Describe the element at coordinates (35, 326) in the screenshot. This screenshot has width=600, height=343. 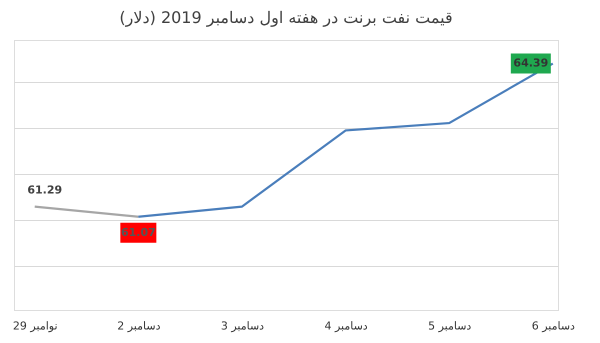
I see `x-tick-label: 29 نوامبر` at that location.